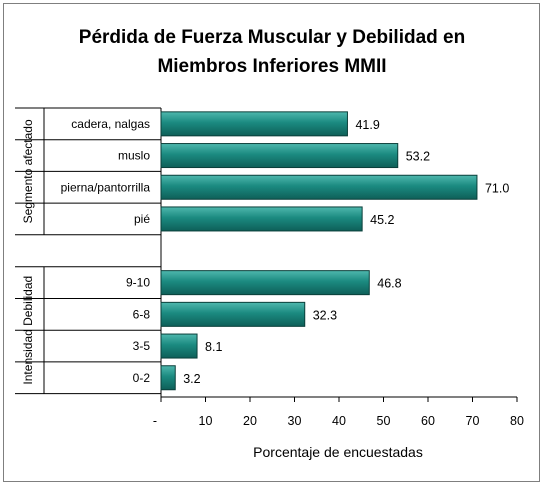 The height and width of the screenshot is (487, 547). What do you see at coordinates (382, 220) in the screenshot?
I see `data-label: 45.2` at bounding box center [382, 220].